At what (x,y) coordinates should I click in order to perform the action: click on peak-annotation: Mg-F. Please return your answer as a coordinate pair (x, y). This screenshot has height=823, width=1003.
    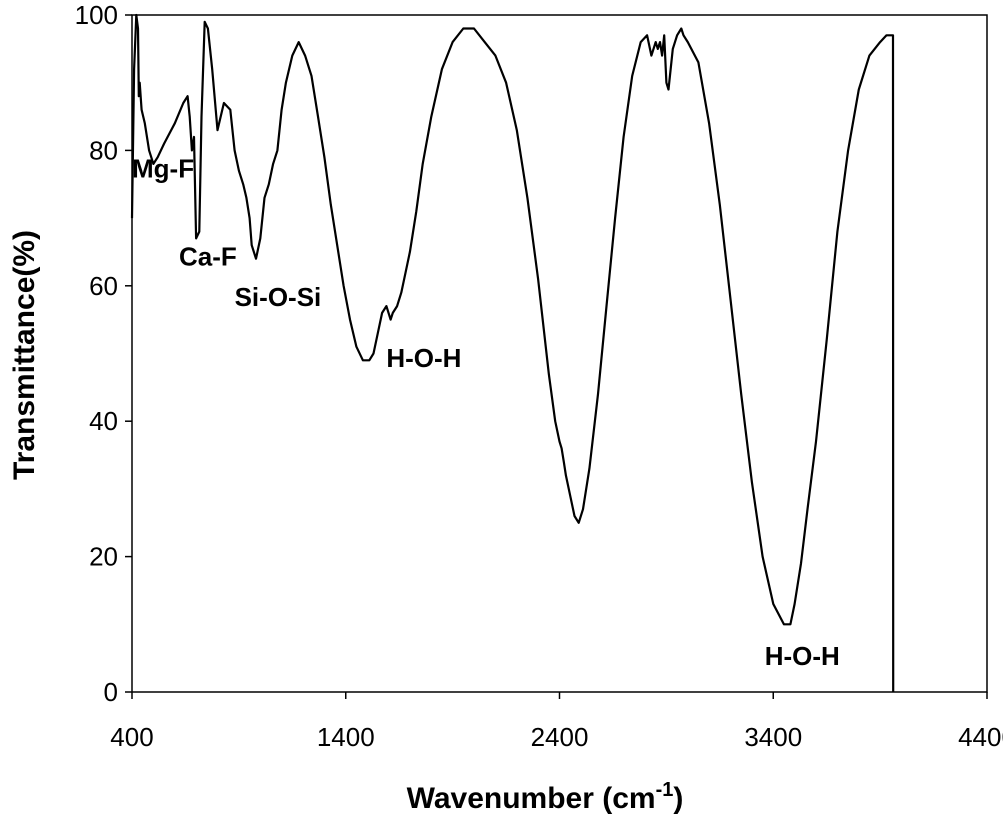
    Looking at the image, I should click on (163, 168).